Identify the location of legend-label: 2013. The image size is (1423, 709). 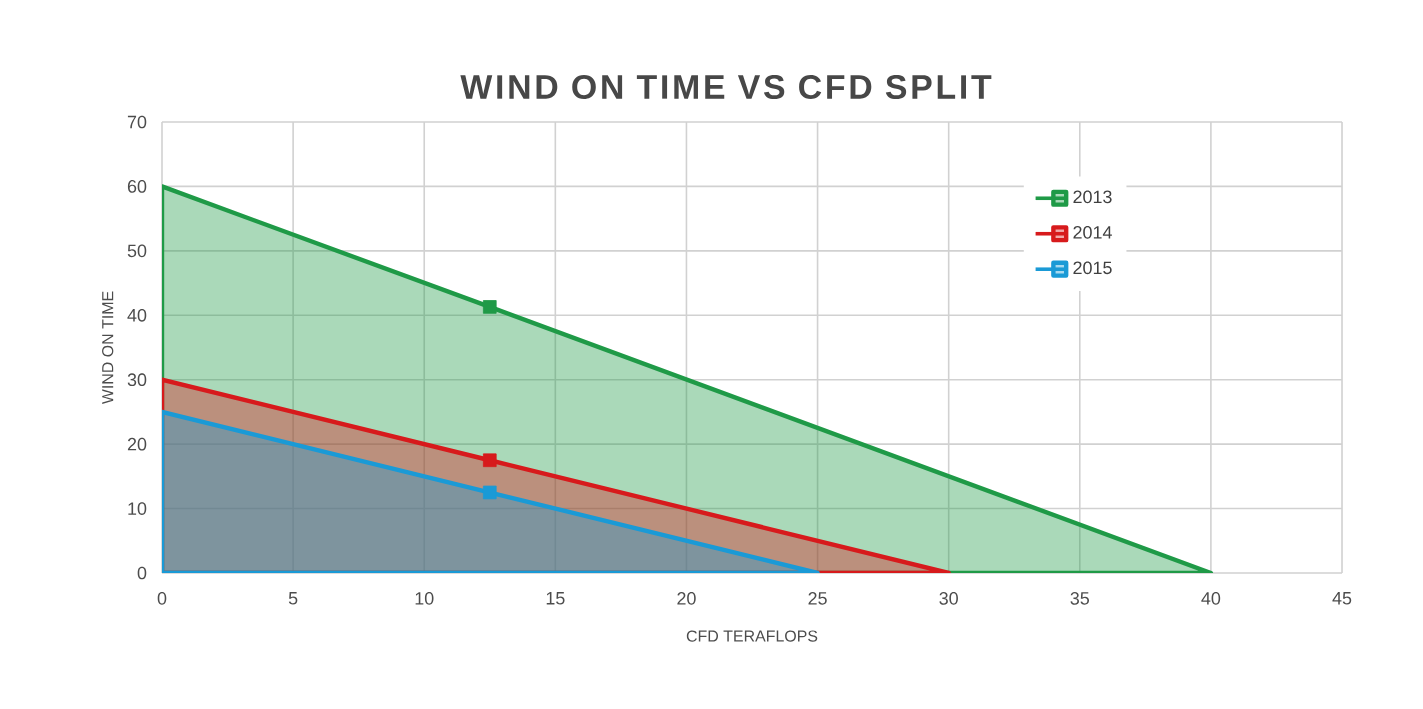
(1092, 197).